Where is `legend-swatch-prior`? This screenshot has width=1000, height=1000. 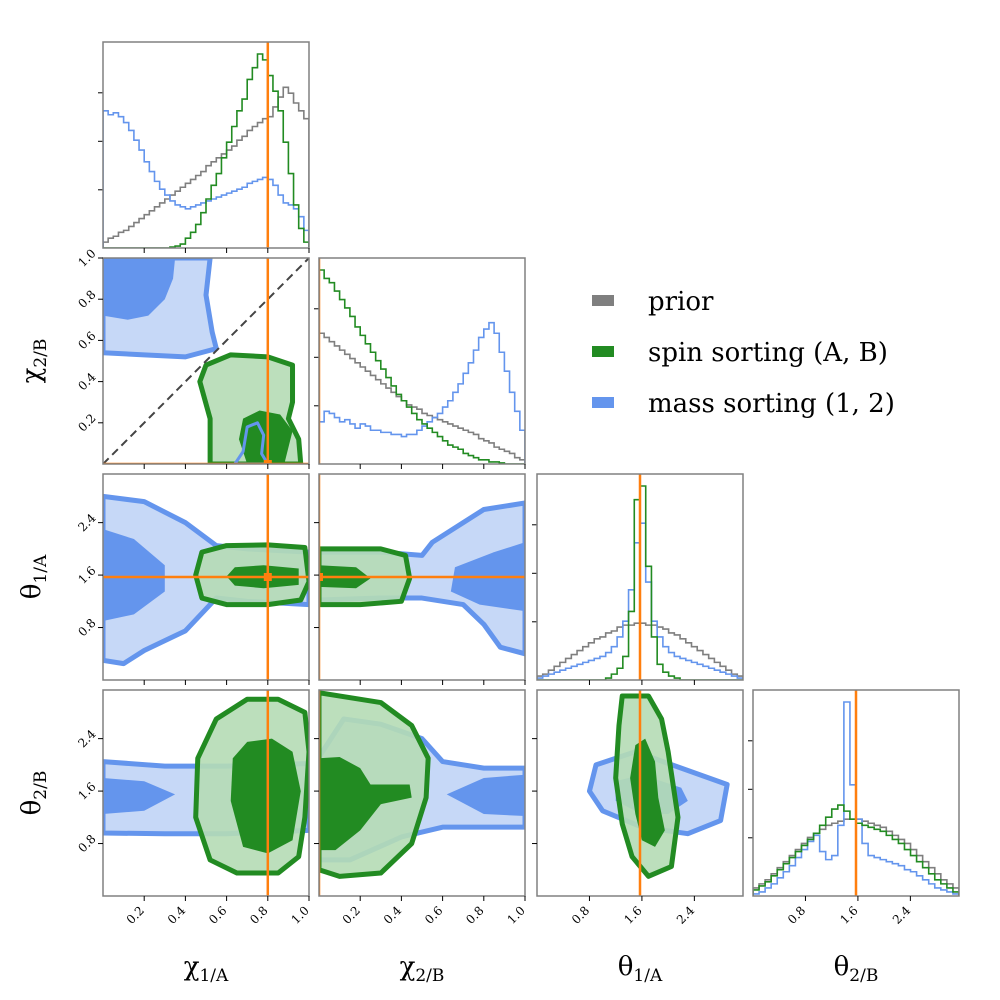 legend-swatch-prior is located at coordinates (603, 300).